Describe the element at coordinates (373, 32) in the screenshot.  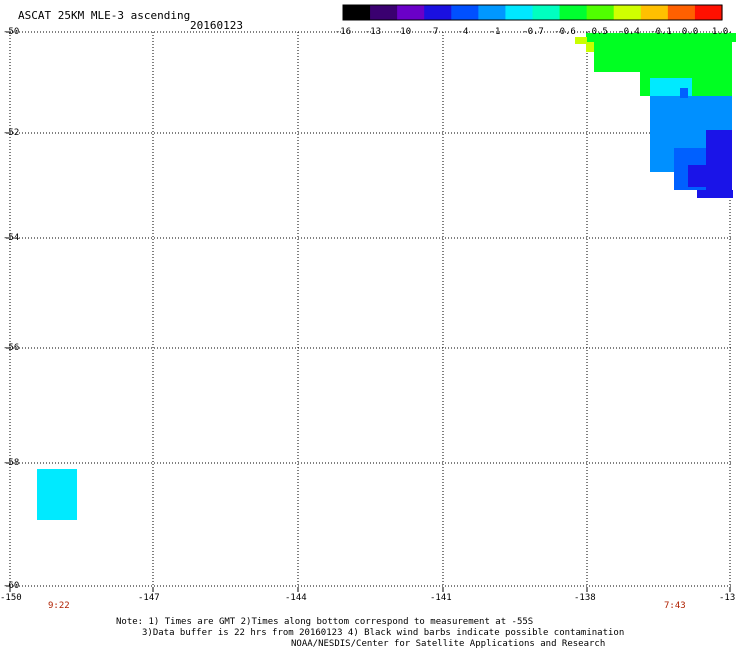
I see `colorbar-label: -13` at that location.